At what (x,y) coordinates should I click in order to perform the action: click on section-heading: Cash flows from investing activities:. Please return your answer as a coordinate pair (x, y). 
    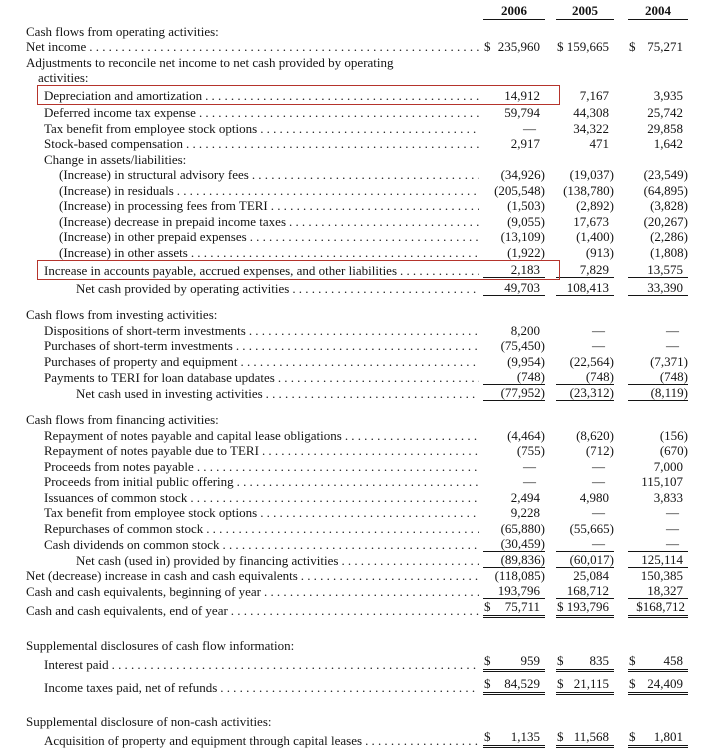
    Looking at the image, I should click on (122, 314).